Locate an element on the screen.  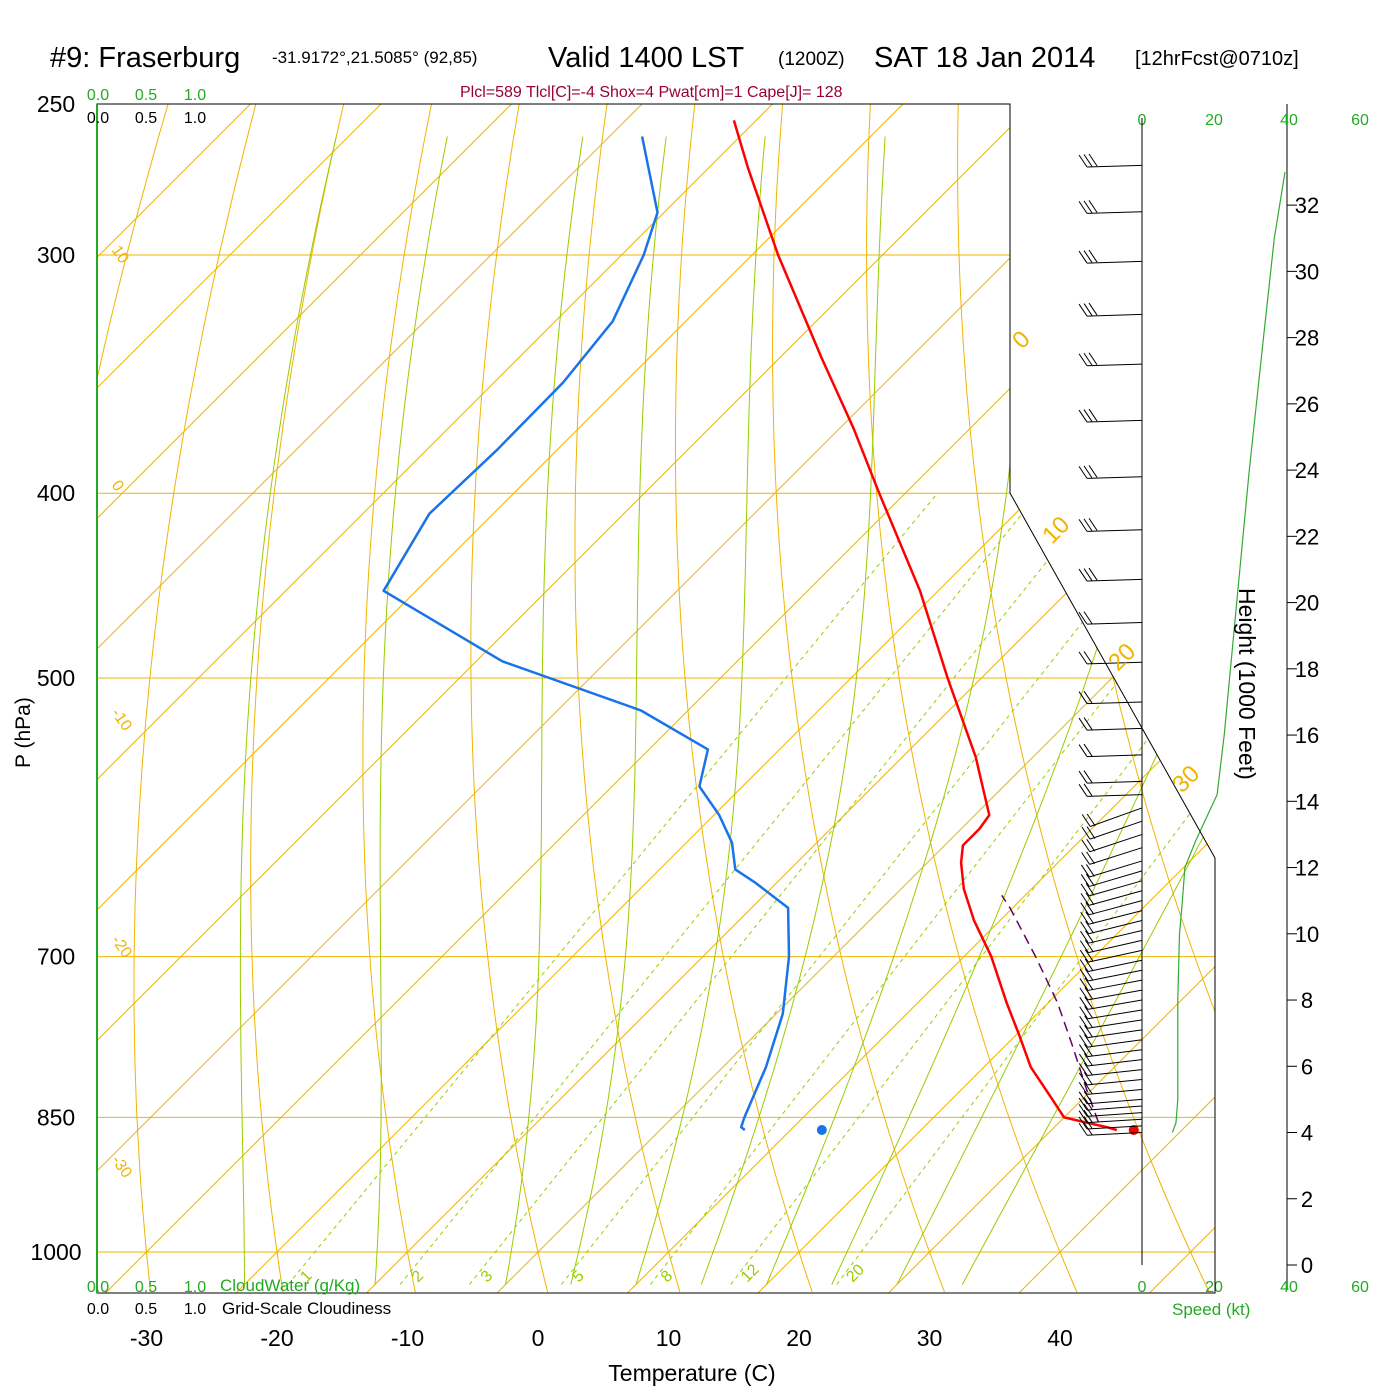
cloudiness-tick-bottom: 1.0 is located at coordinates (195, 1309).